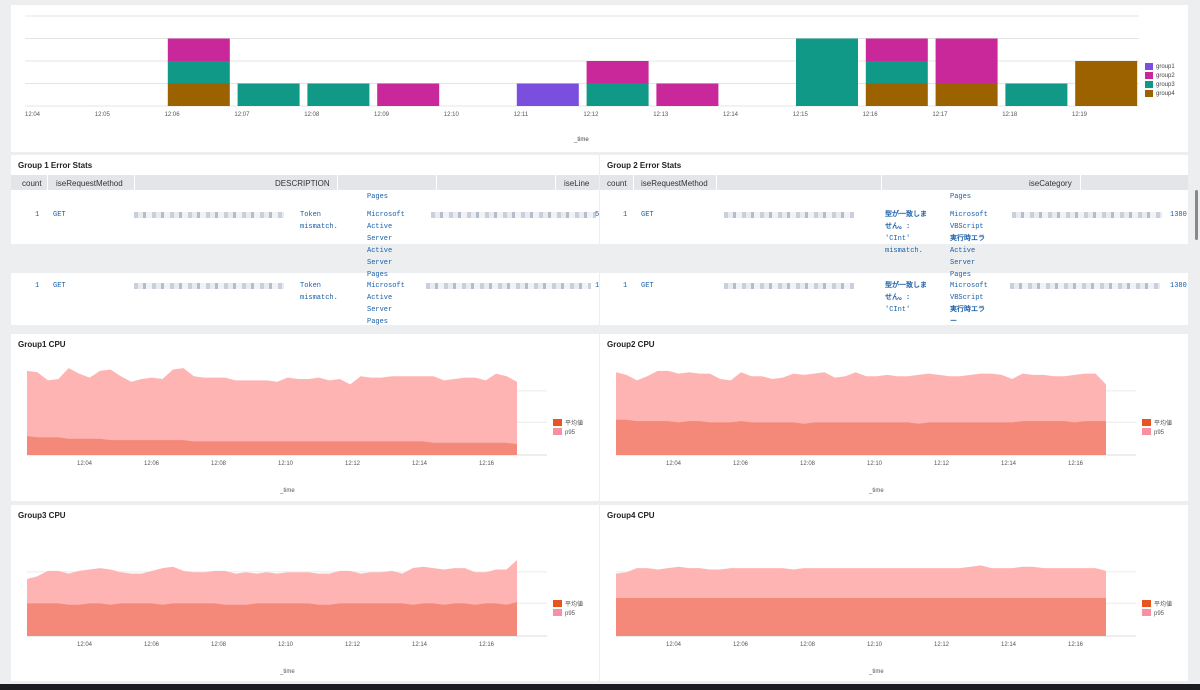 Image resolution: width=1200 pixels, height=690 pixels. I want to click on description-cell: 型が一致しま せん。: 'CInt', so click(906, 298).